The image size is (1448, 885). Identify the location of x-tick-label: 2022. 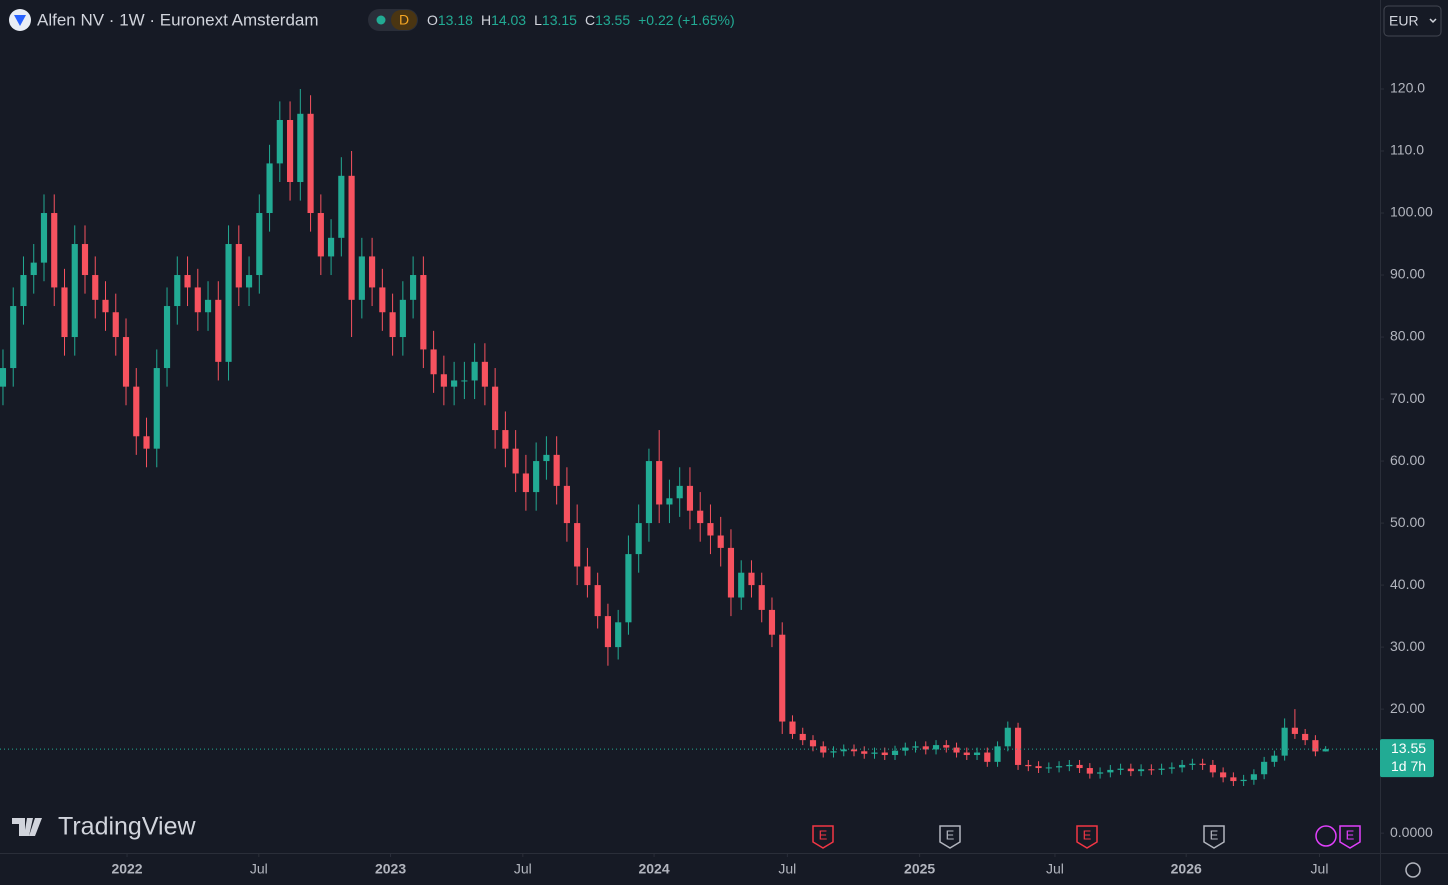
(126, 869).